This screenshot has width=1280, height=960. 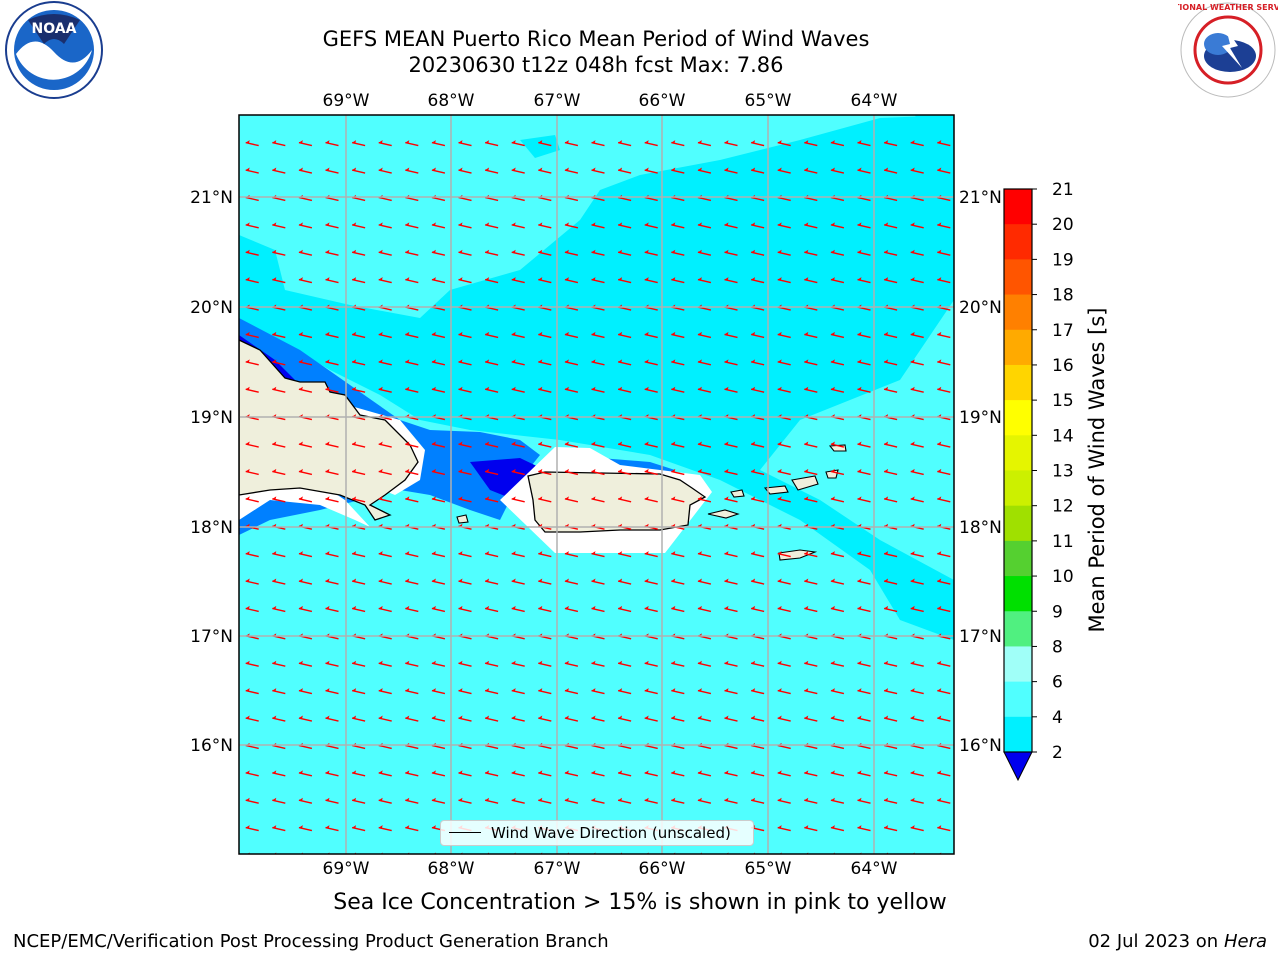 What do you see at coordinates (768, 101) in the screenshot?
I see `lon-label: 65°W` at bounding box center [768, 101].